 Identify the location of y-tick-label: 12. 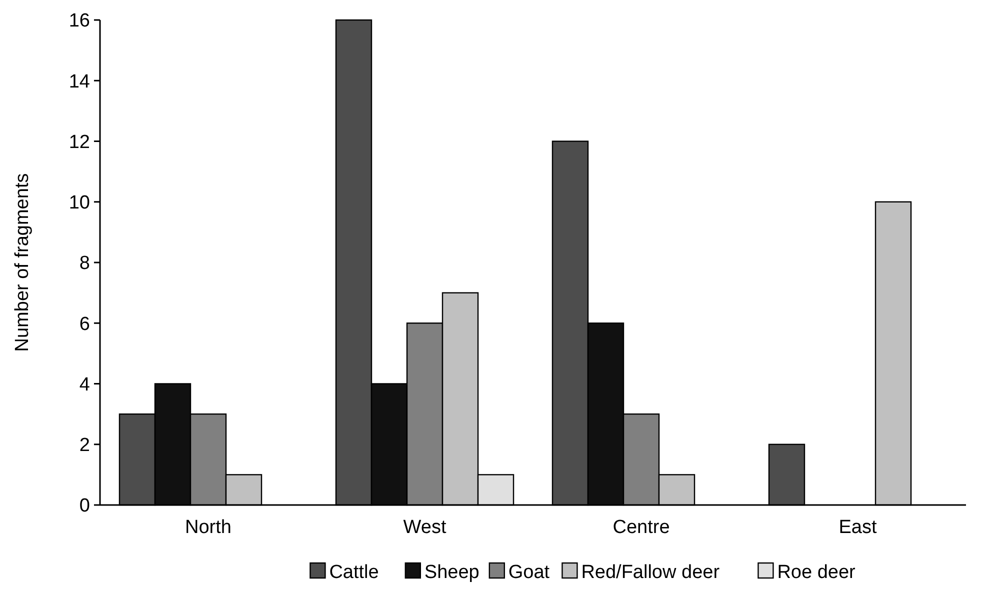
(79, 142).